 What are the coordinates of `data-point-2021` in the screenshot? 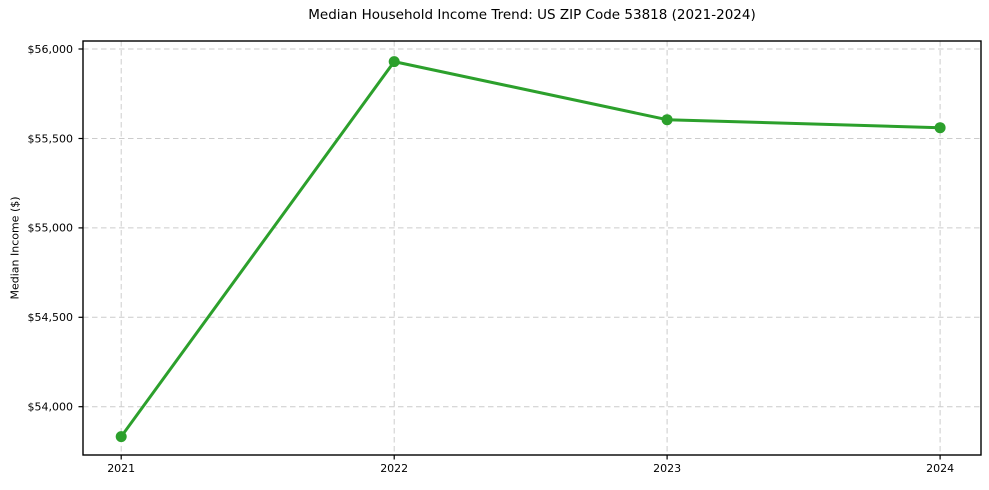 It's located at (121, 437).